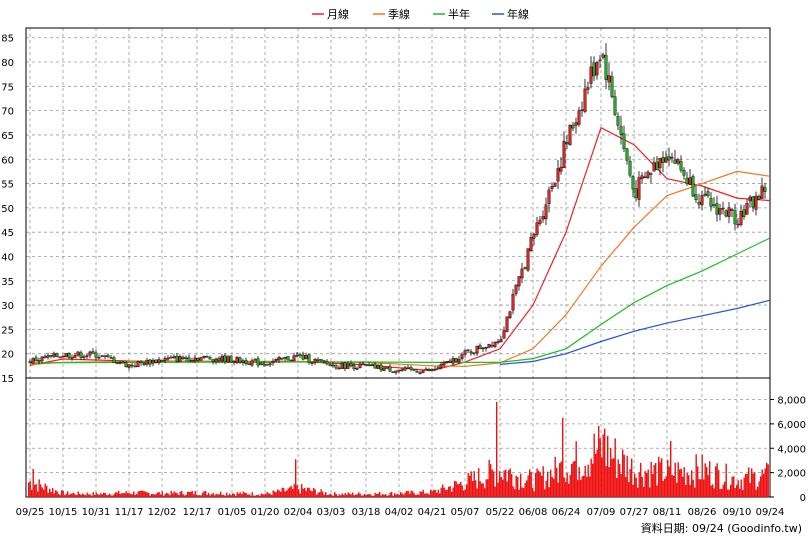 The image size is (808, 544). What do you see at coordinates (432, 512) in the screenshot?
I see `date-tick-label: 04/21` at bounding box center [432, 512].